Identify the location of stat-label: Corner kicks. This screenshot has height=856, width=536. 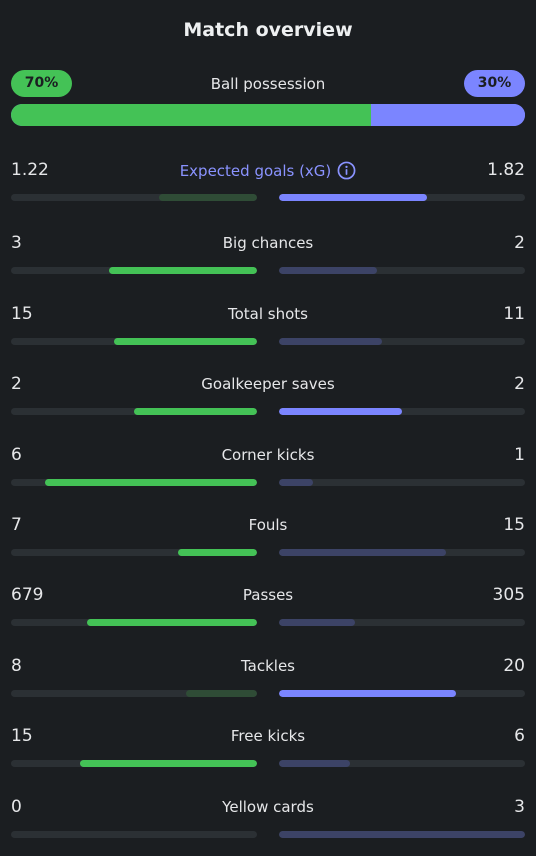
(268, 455).